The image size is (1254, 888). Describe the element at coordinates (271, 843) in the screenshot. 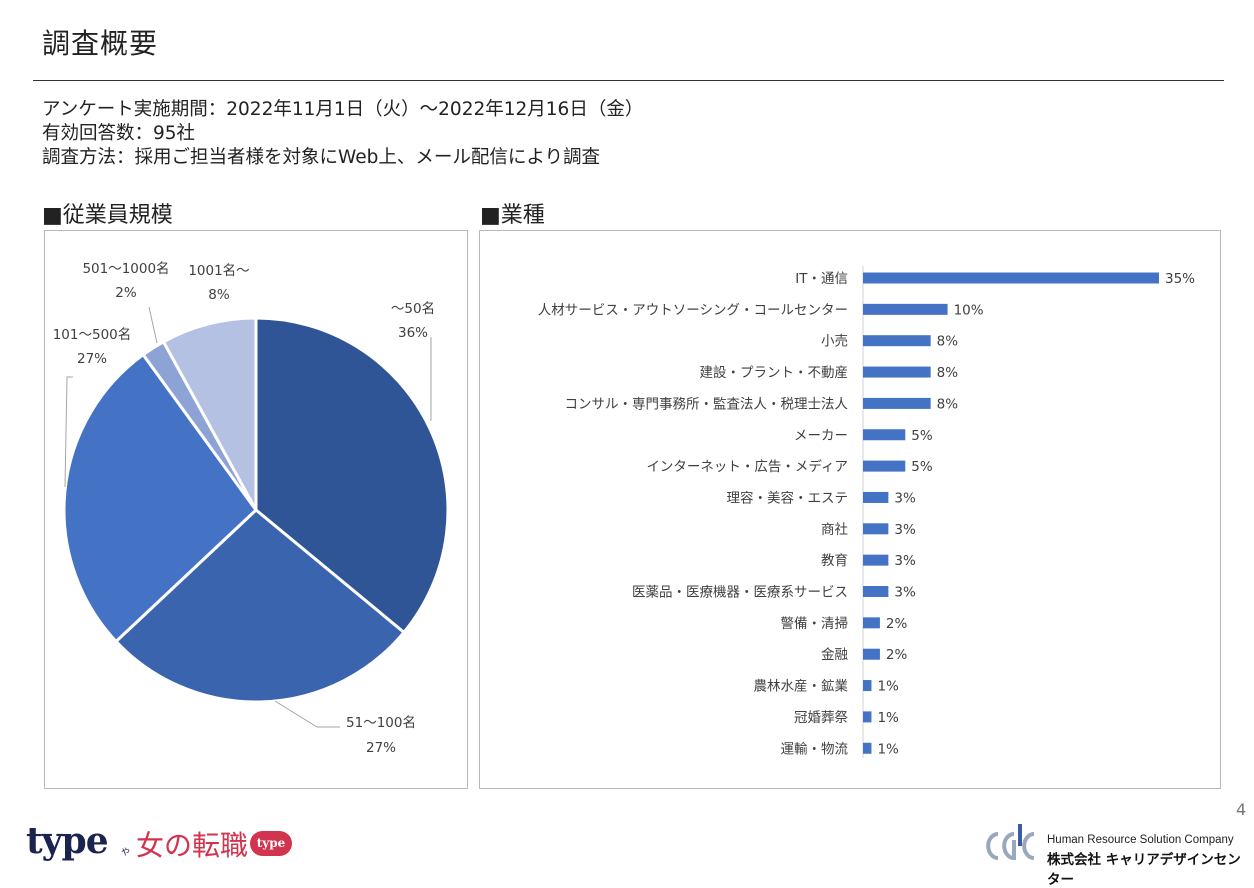

I see `type-badge-logo: type` at that location.